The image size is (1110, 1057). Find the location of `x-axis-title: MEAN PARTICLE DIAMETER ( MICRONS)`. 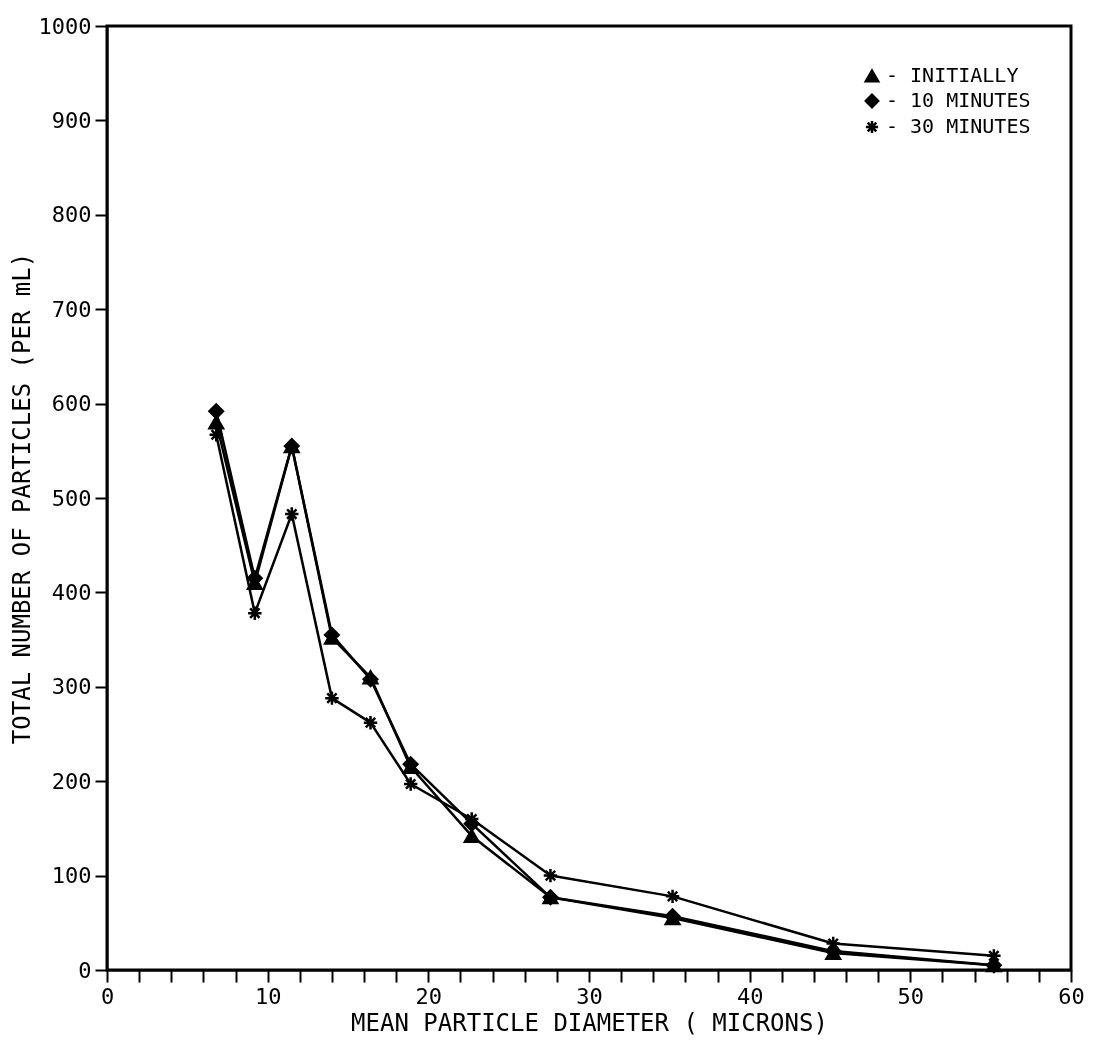

x-axis-title: MEAN PARTICLE DIAMETER ( MICRONS) is located at coordinates (589, 1022).